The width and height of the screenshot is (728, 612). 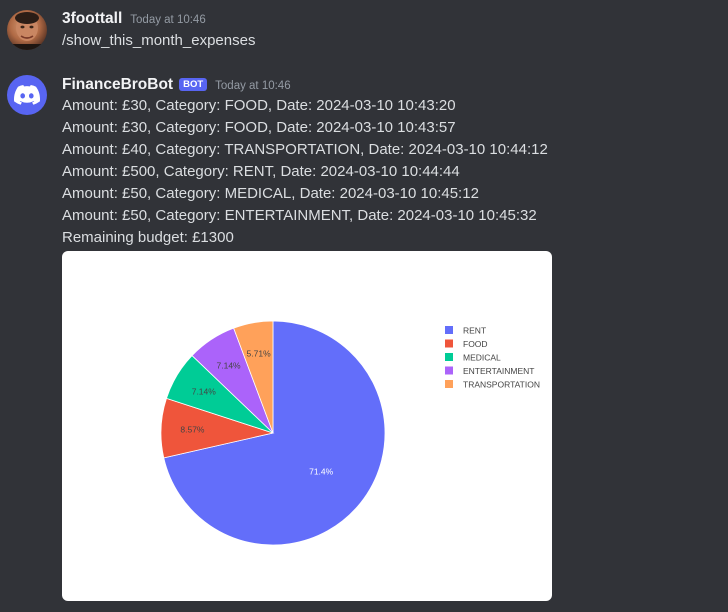 What do you see at coordinates (192, 429) in the screenshot?
I see `pie-label-food: 8.57%` at bounding box center [192, 429].